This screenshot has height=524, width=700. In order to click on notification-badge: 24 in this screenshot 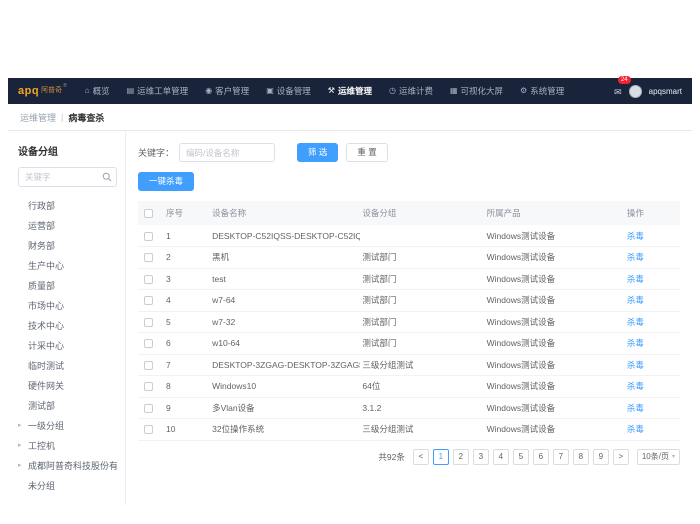, I will do `click(624, 80)`.